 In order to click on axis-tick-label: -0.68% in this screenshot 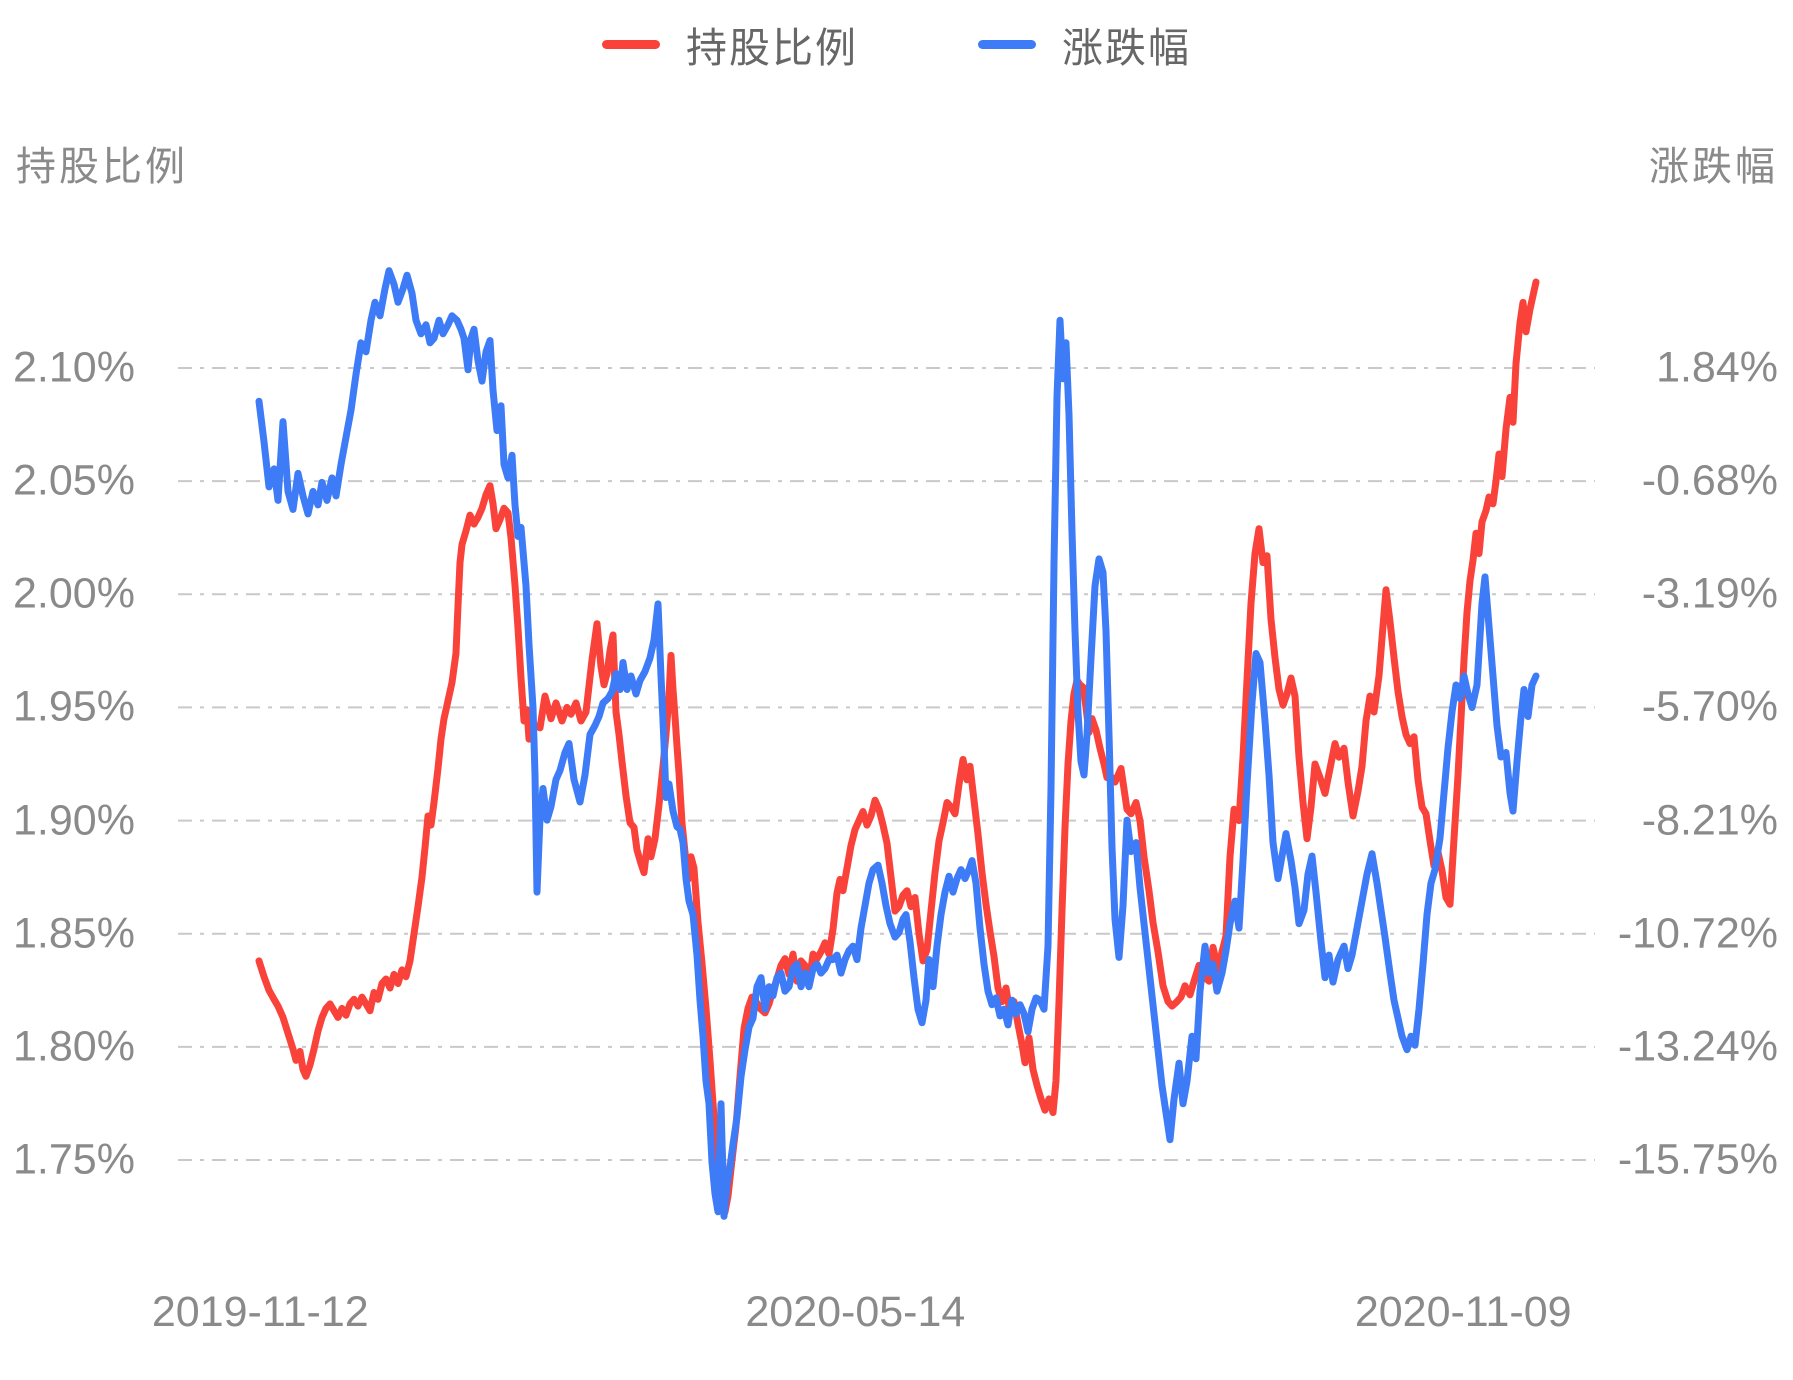, I will do `click(1709, 480)`.